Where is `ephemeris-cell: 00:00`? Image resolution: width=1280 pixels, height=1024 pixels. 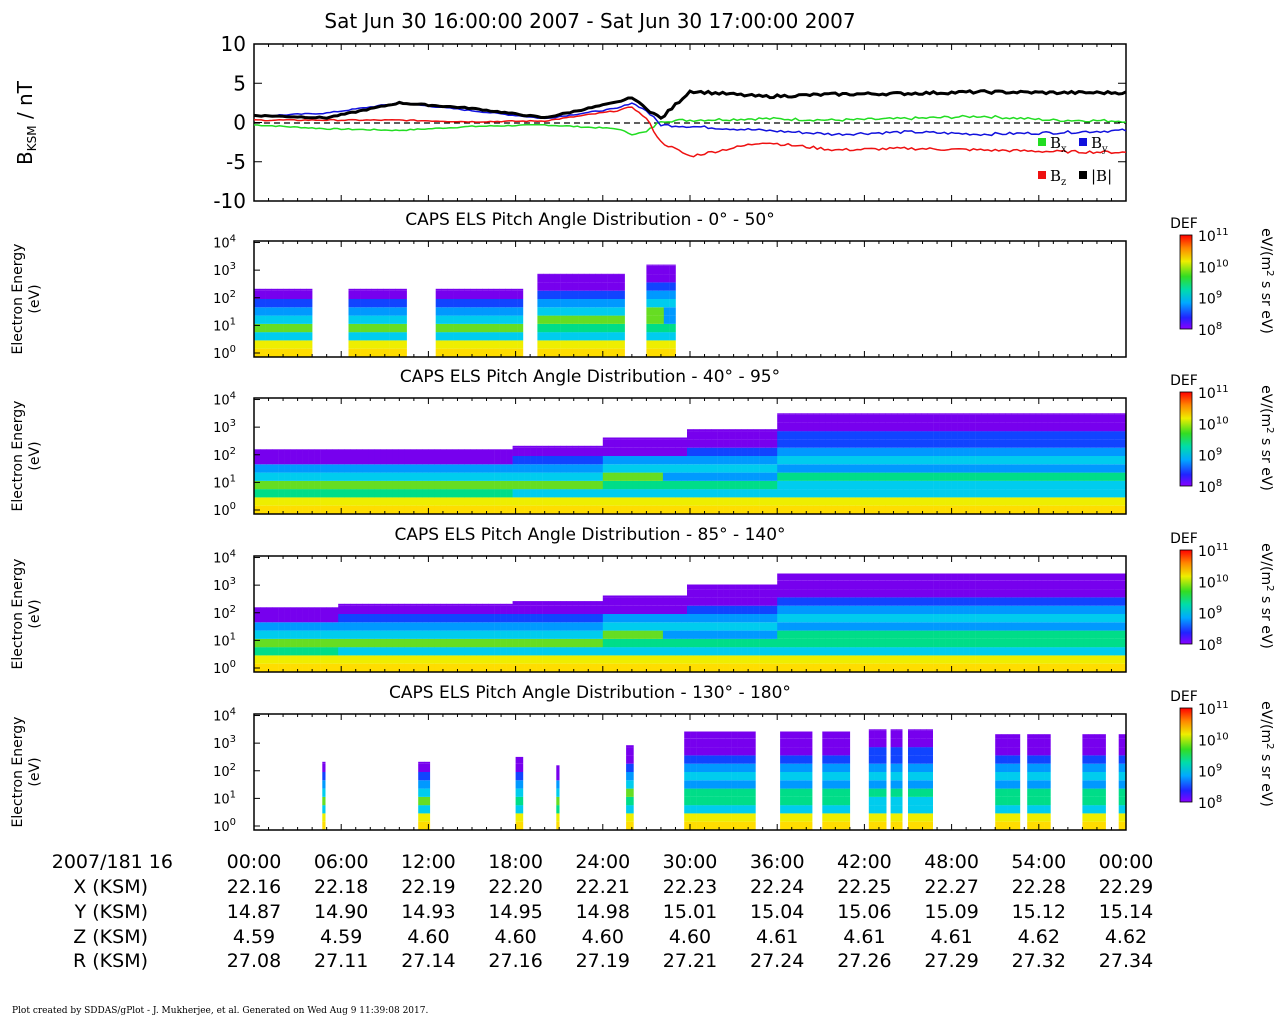
ephemeris-cell: 00:00 is located at coordinates (1126, 862).